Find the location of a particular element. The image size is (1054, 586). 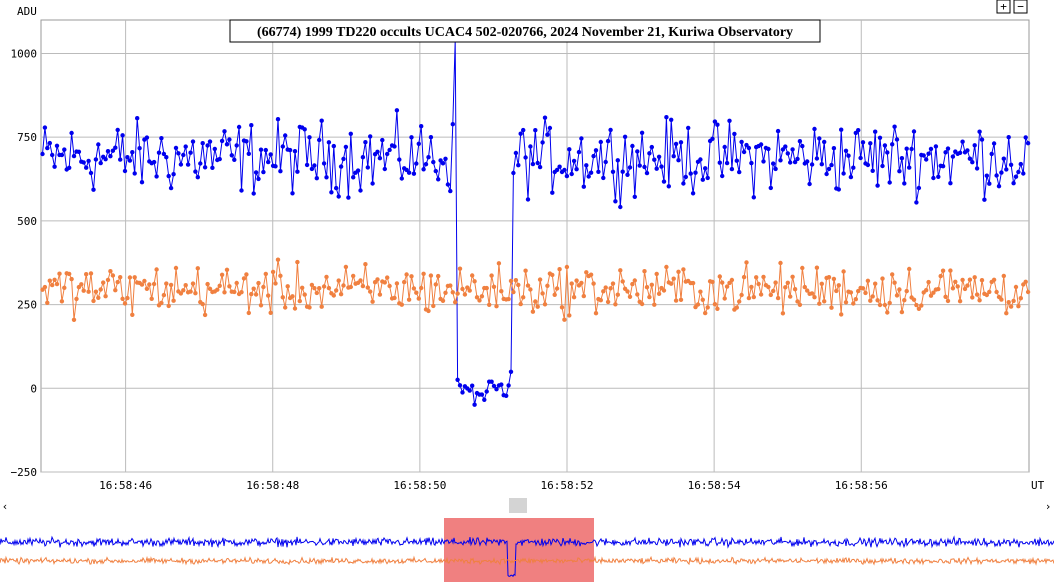

scrollbar: ‹ › is located at coordinates (527, 505).